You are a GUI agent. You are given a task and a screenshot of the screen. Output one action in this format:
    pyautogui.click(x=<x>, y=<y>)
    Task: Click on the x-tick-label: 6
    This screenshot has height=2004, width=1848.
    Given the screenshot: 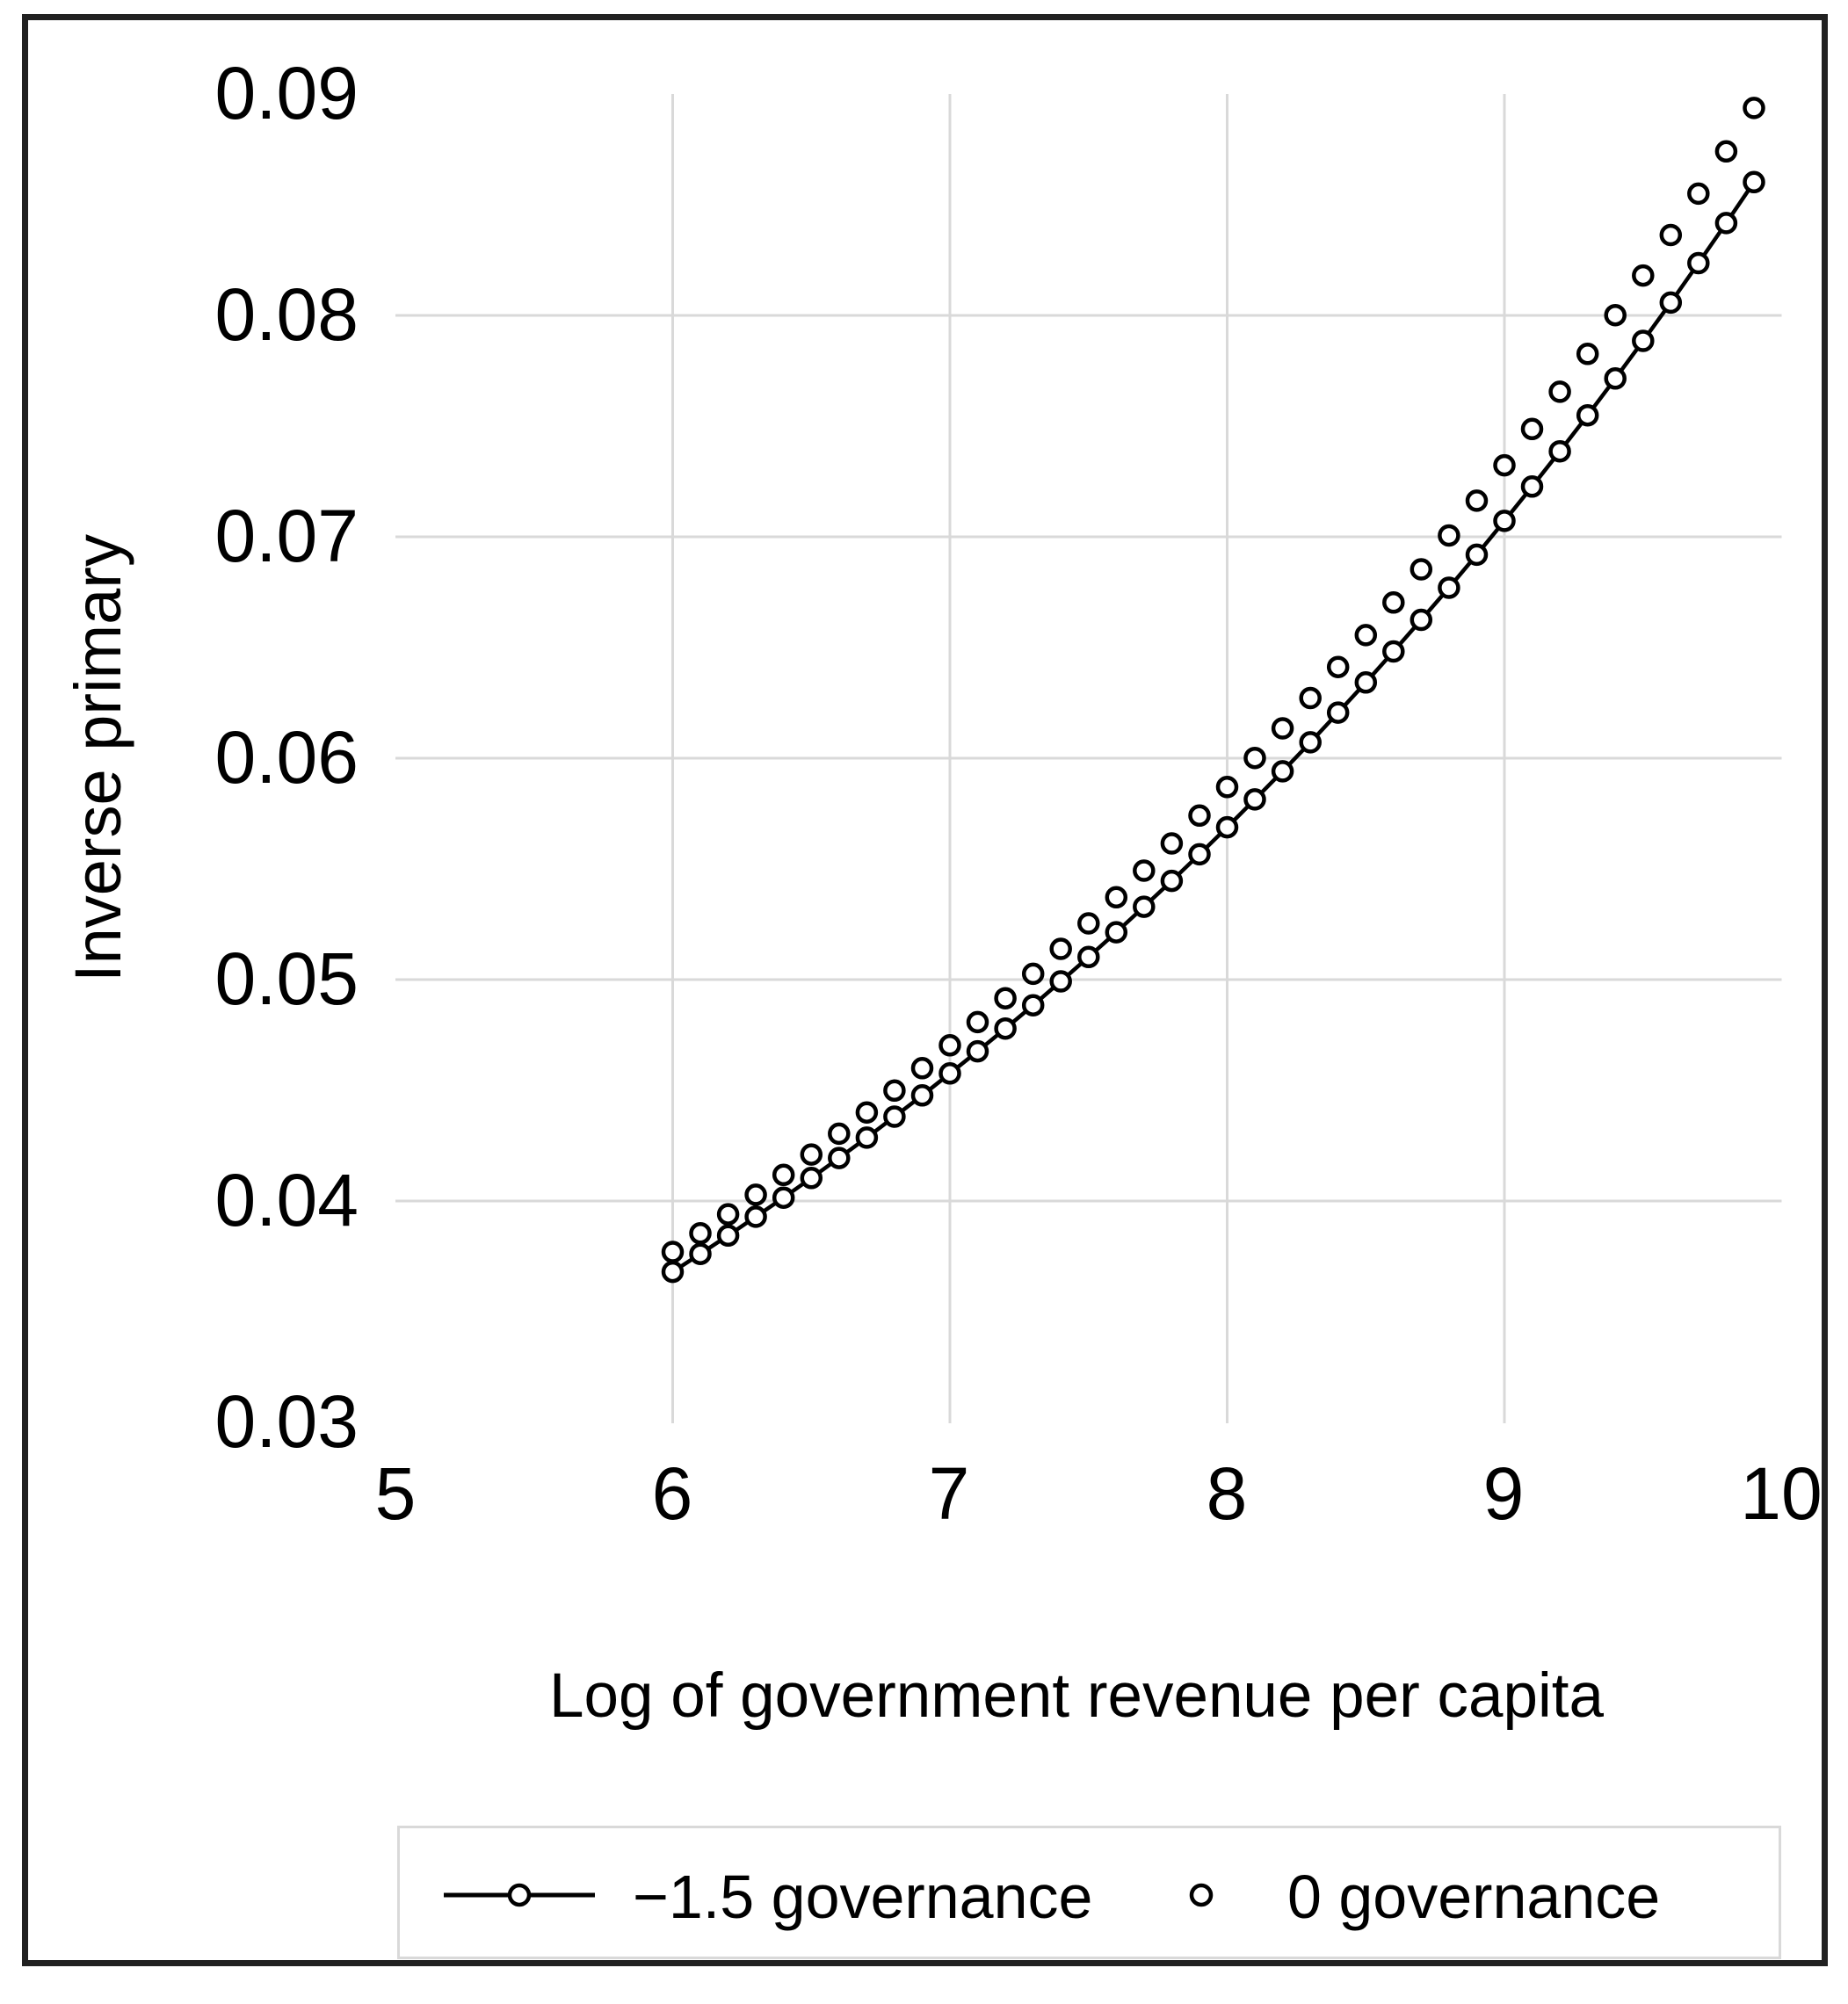 What is the action you would take?
    pyautogui.click(x=672, y=1493)
    